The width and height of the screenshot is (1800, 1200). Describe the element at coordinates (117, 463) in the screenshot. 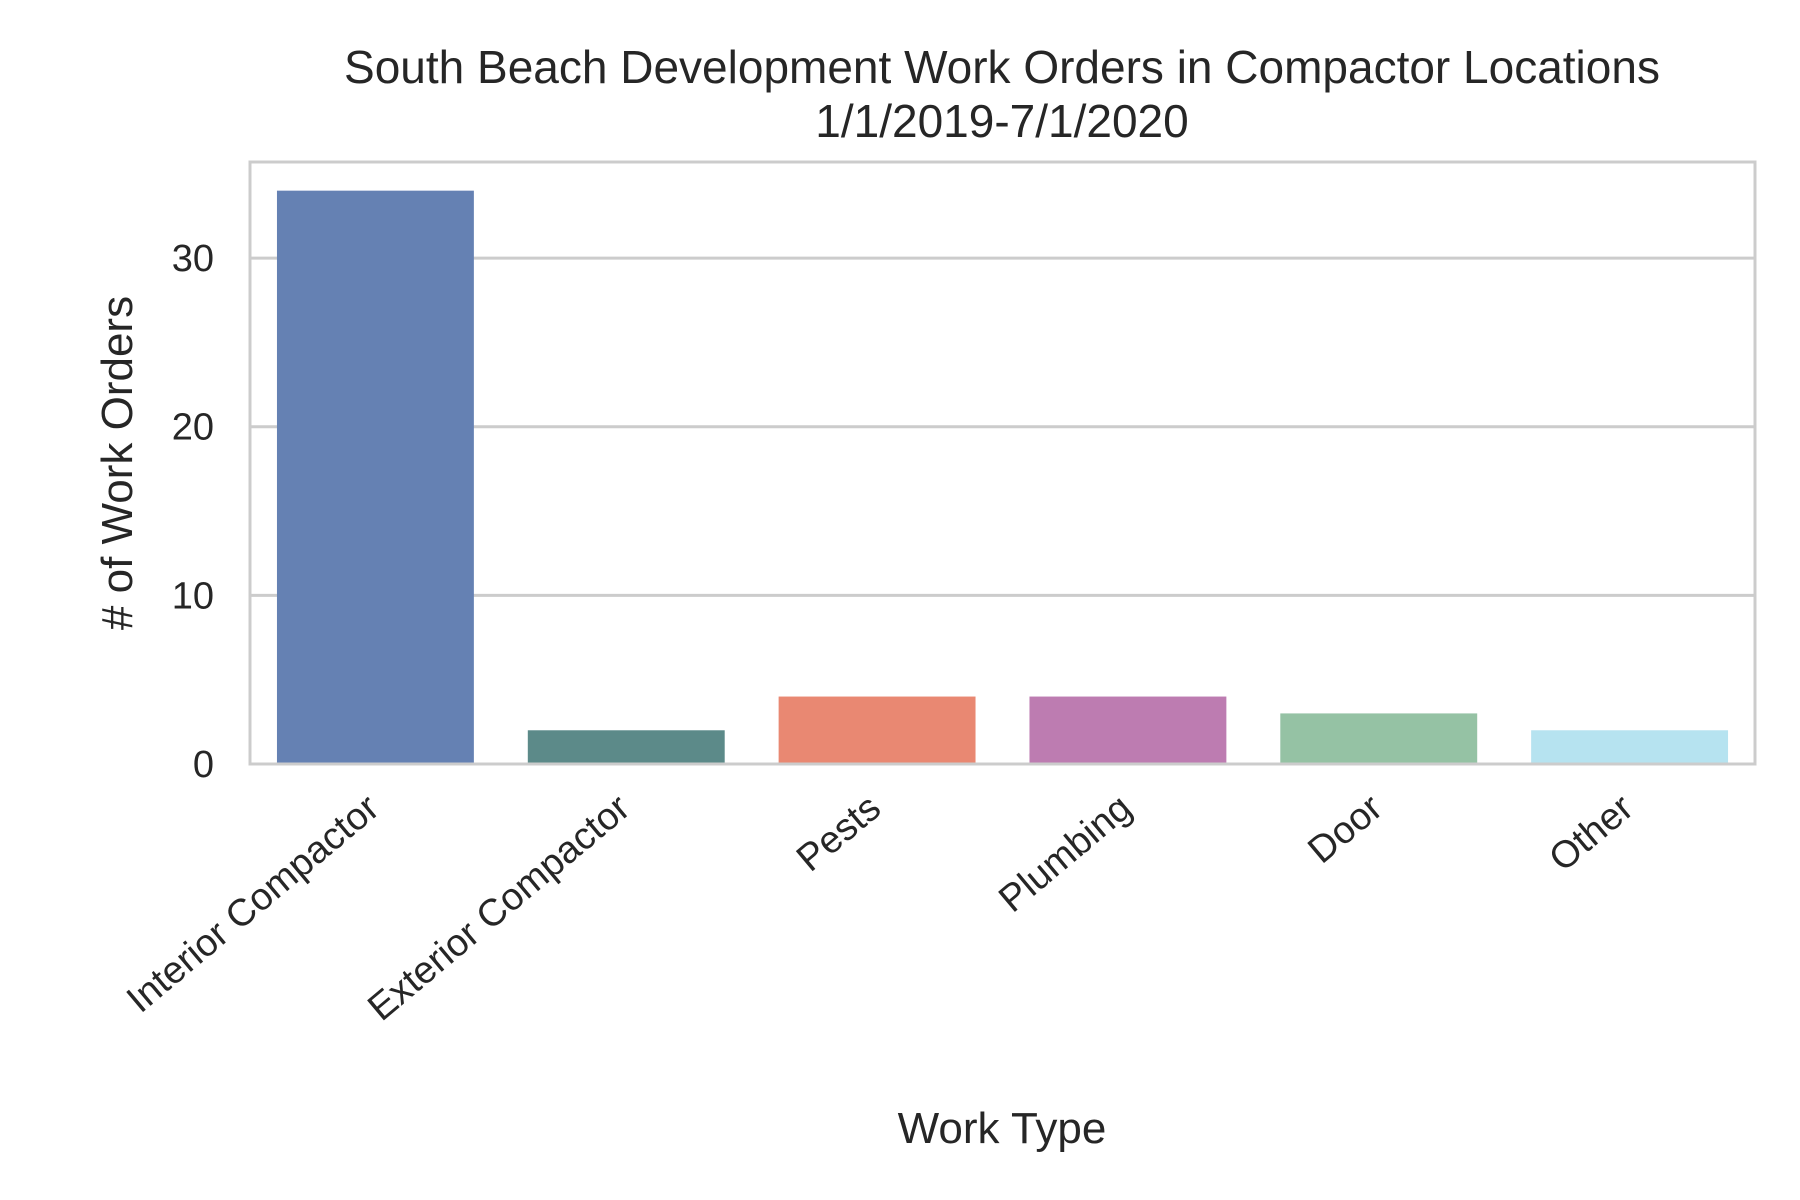

I see `y-axis-label: # of Work Orders` at that location.